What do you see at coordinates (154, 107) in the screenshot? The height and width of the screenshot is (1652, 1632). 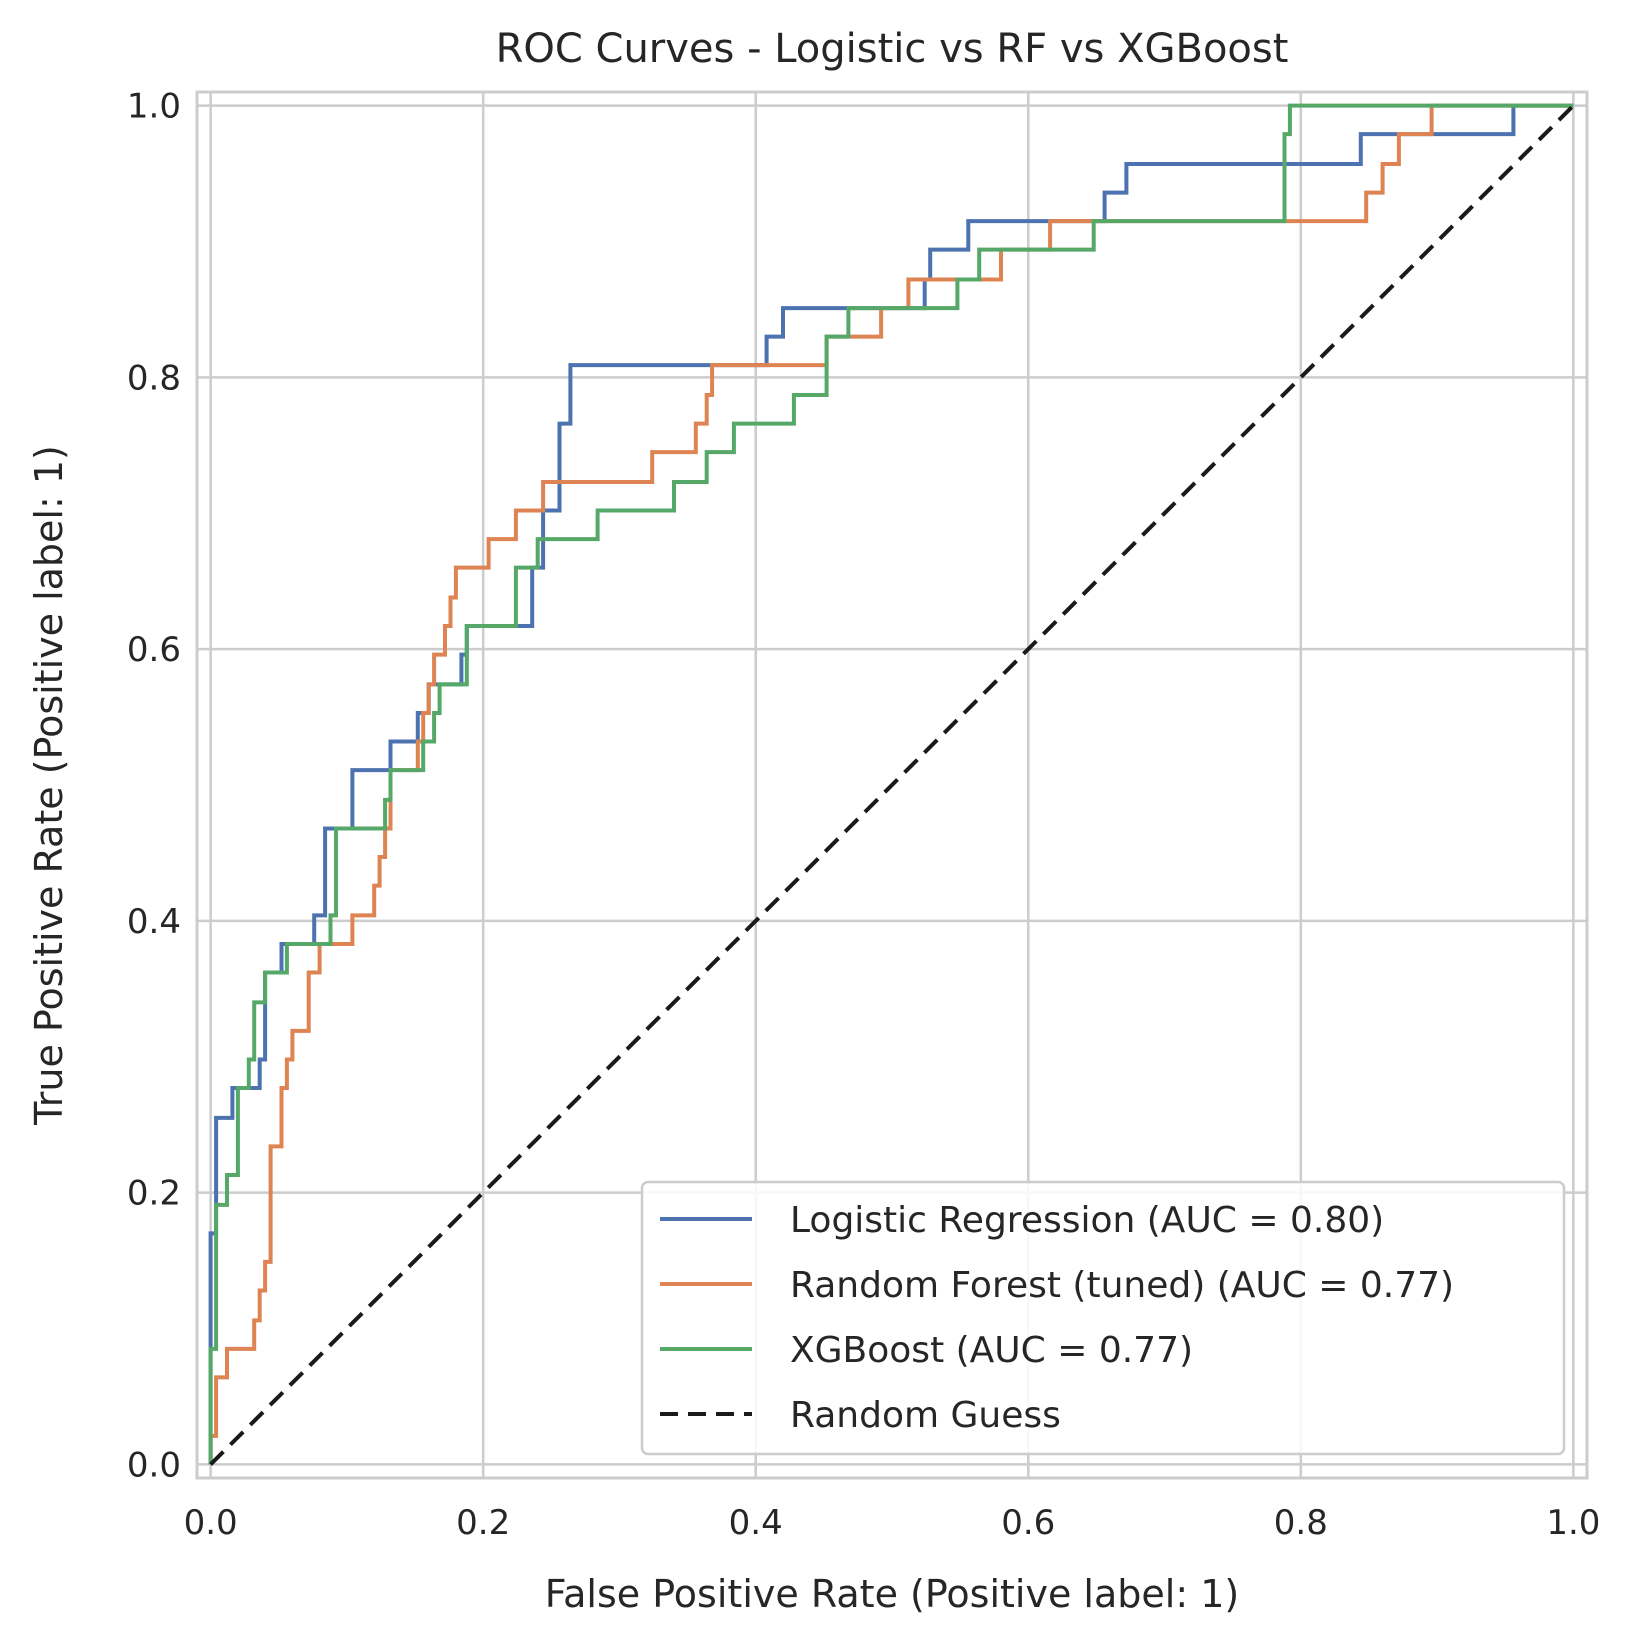 I see `y-tick-label: 1.0` at bounding box center [154, 107].